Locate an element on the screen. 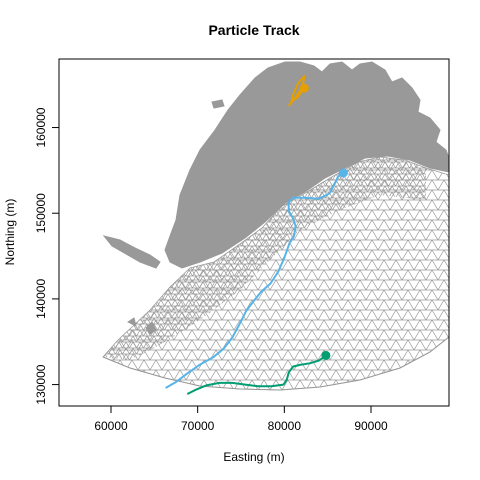 The image size is (480, 480). y-tick-label: 150000 is located at coordinates (41, 213).